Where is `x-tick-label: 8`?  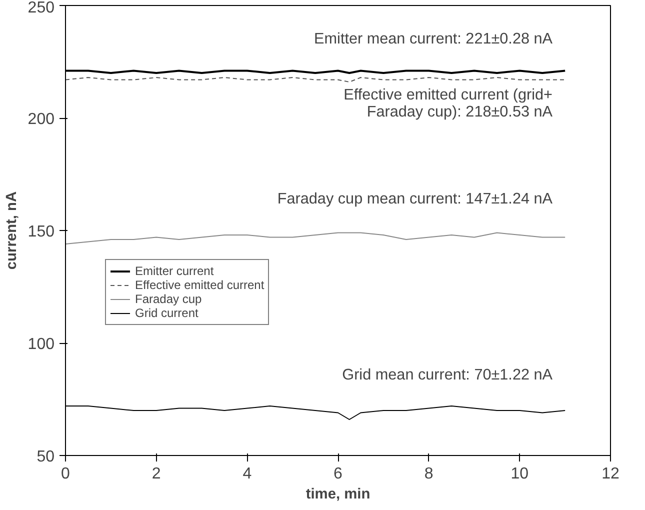 x-tick-label: 8 is located at coordinates (429, 474).